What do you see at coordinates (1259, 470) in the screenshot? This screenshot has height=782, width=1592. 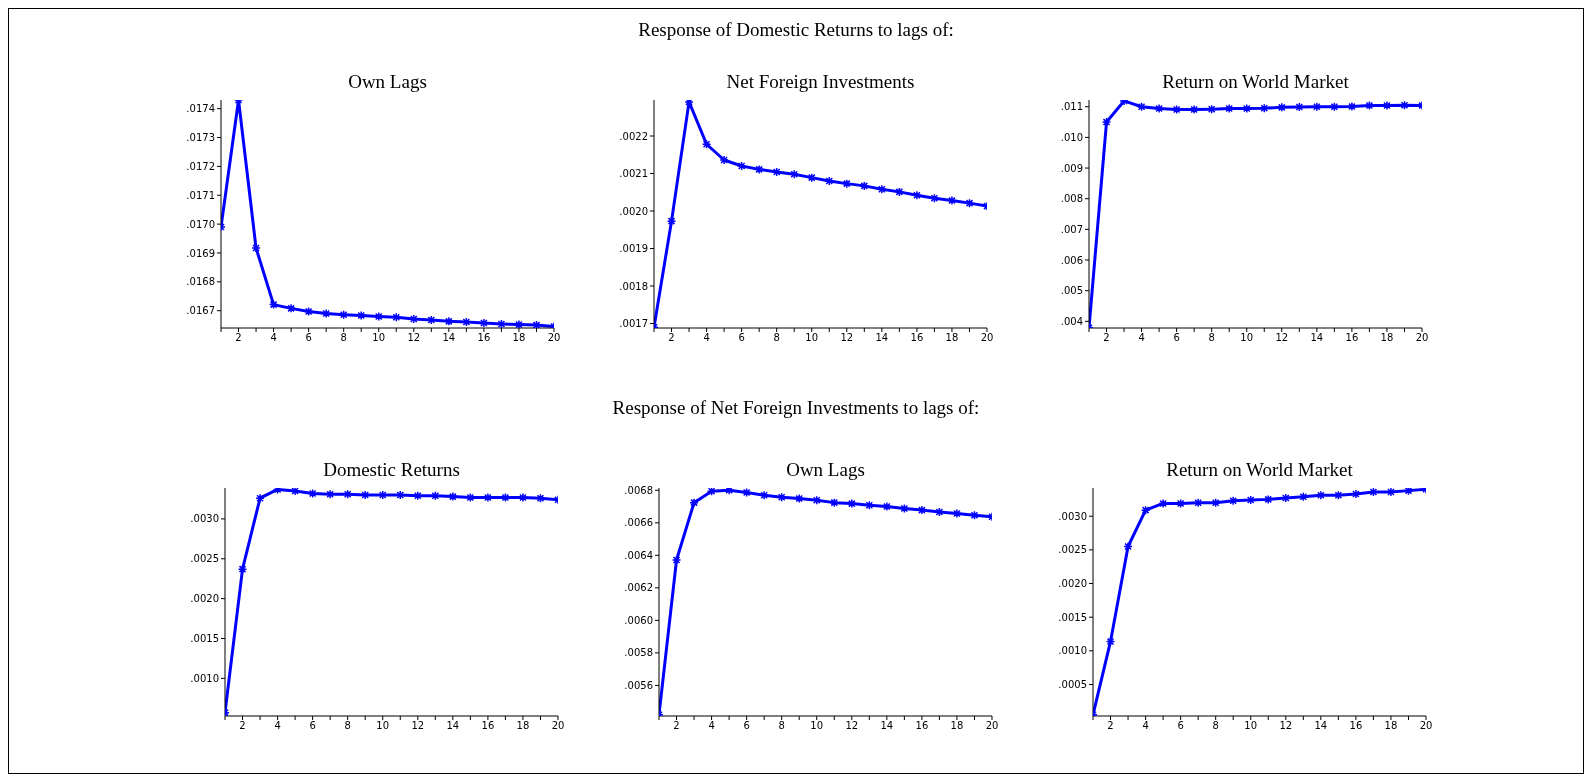 I see `chart-title: Return on World Market` at bounding box center [1259, 470].